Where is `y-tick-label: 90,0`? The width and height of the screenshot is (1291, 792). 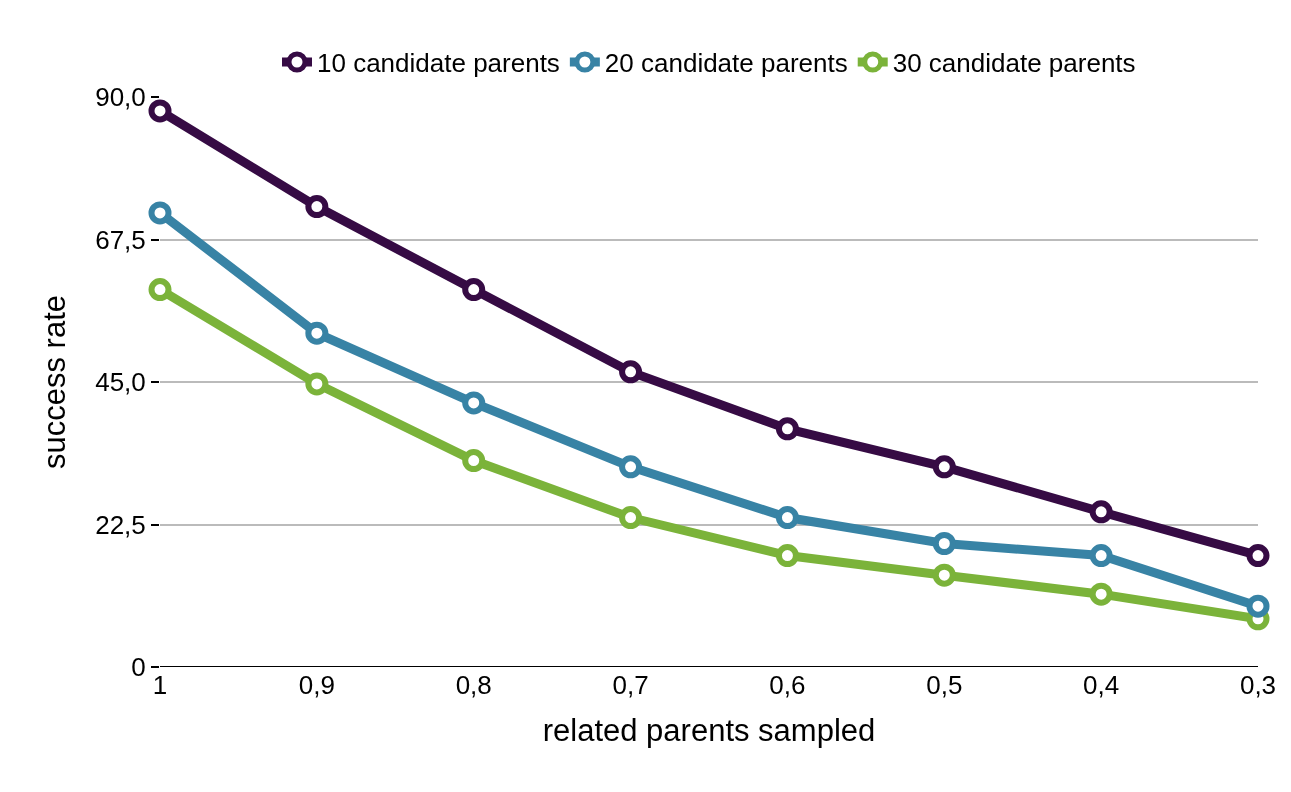 y-tick-label: 90,0 is located at coordinates (120, 97).